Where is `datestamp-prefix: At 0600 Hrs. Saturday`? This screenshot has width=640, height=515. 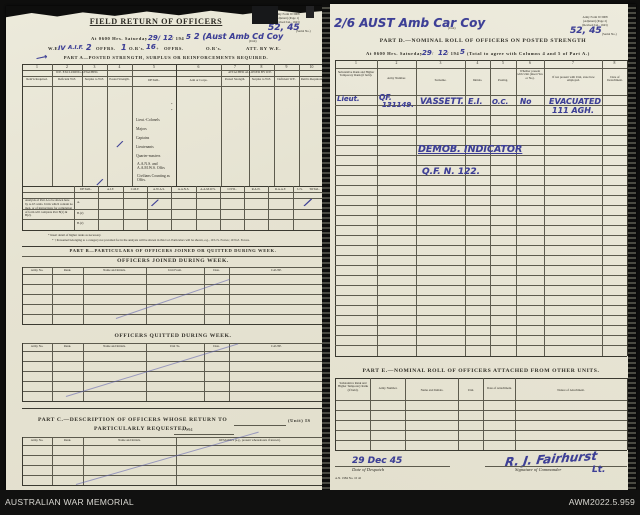 datestamp-prefix: At 0600 Hrs. Saturday is located at coordinates (119, 38).